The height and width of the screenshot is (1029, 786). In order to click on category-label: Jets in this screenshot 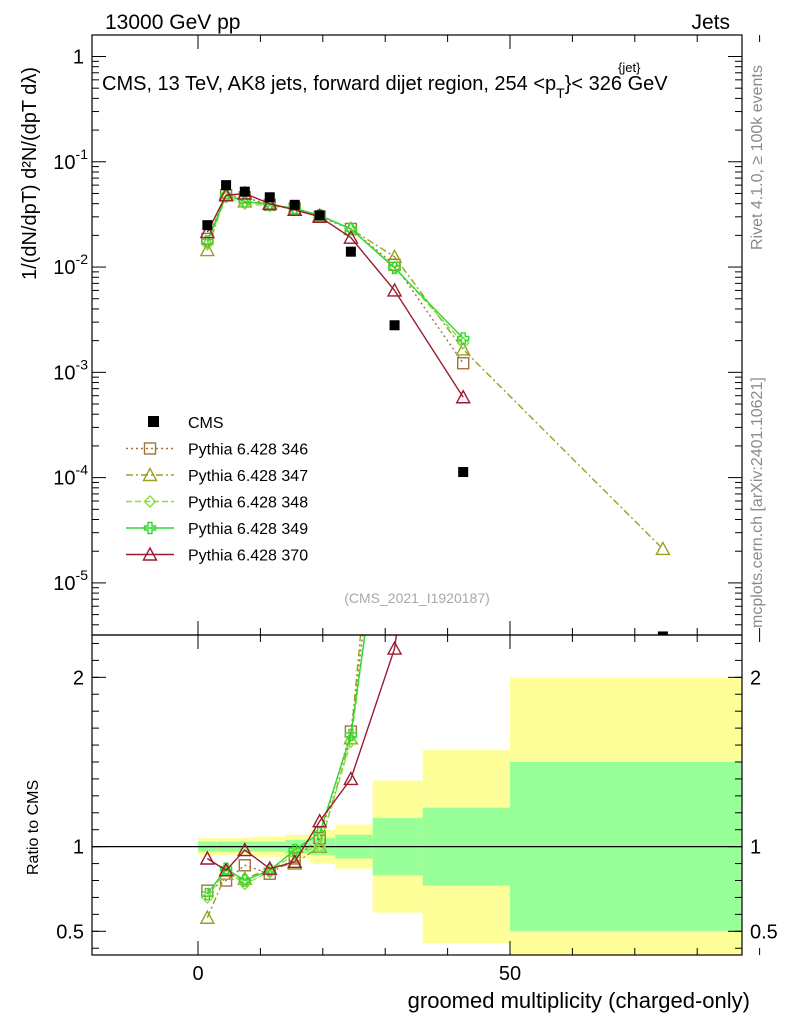, I will do `click(710, 22)`.